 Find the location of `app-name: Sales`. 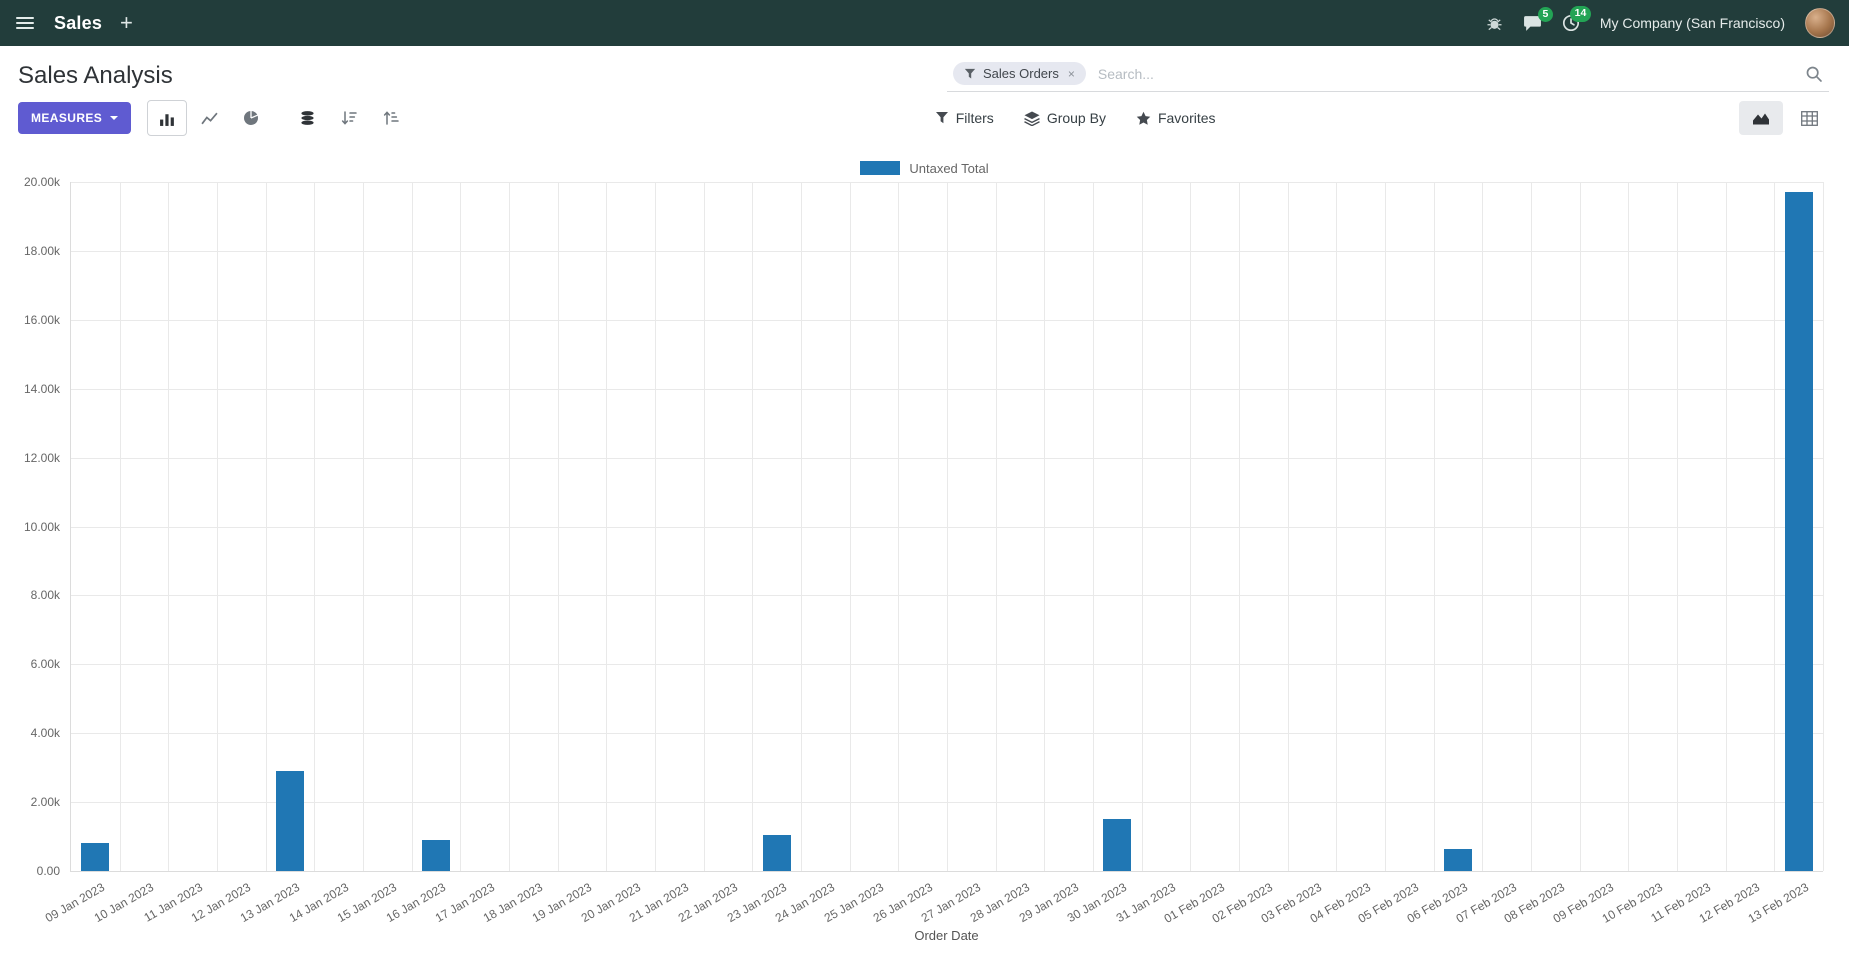

app-name: Sales is located at coordinates (78, 22).